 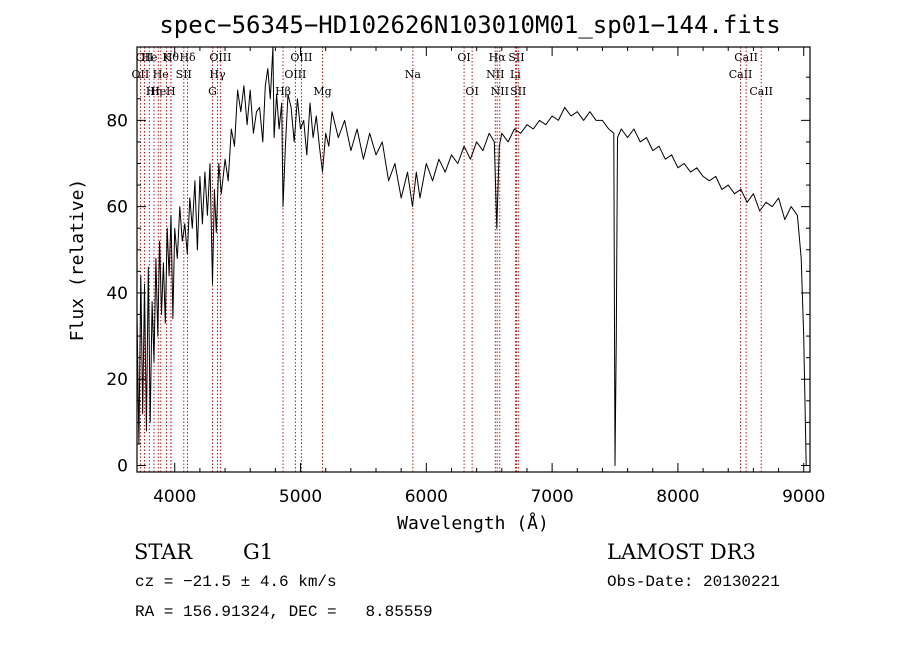 I want to click on x-axis-label: Wavelength (Å), so click(x=473, y=523).